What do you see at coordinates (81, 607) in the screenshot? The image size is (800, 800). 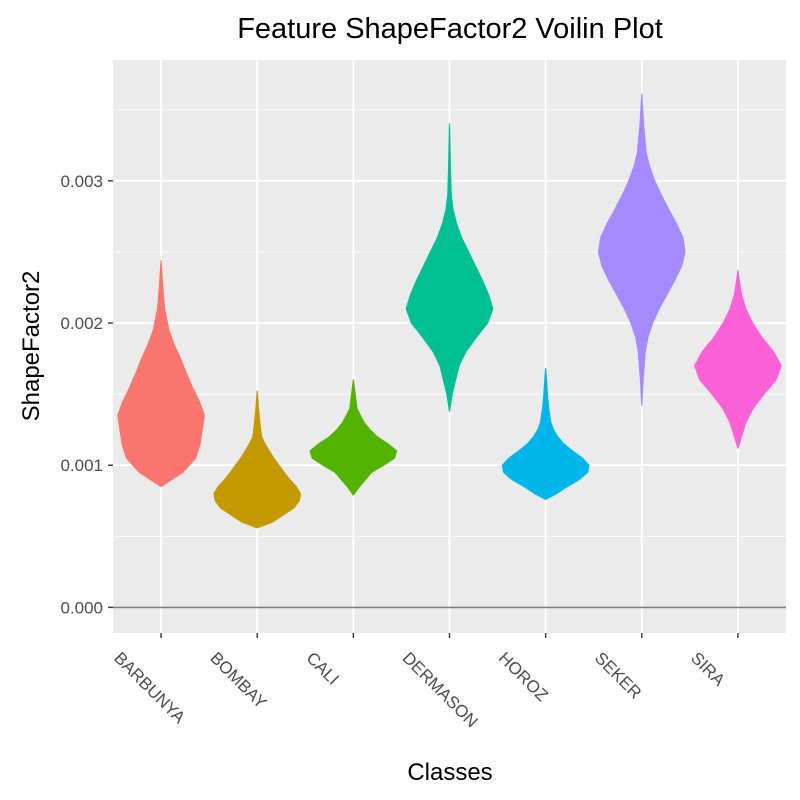 I see `y-tick-label: 0.000` at bounding box center [81, 607].